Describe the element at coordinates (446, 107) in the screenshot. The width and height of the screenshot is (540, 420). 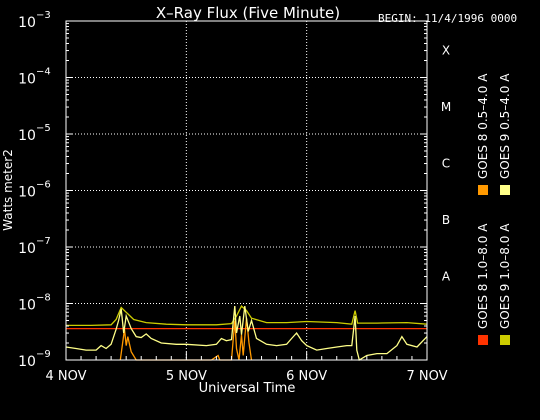
I see `flare-class-M: M` at that location.